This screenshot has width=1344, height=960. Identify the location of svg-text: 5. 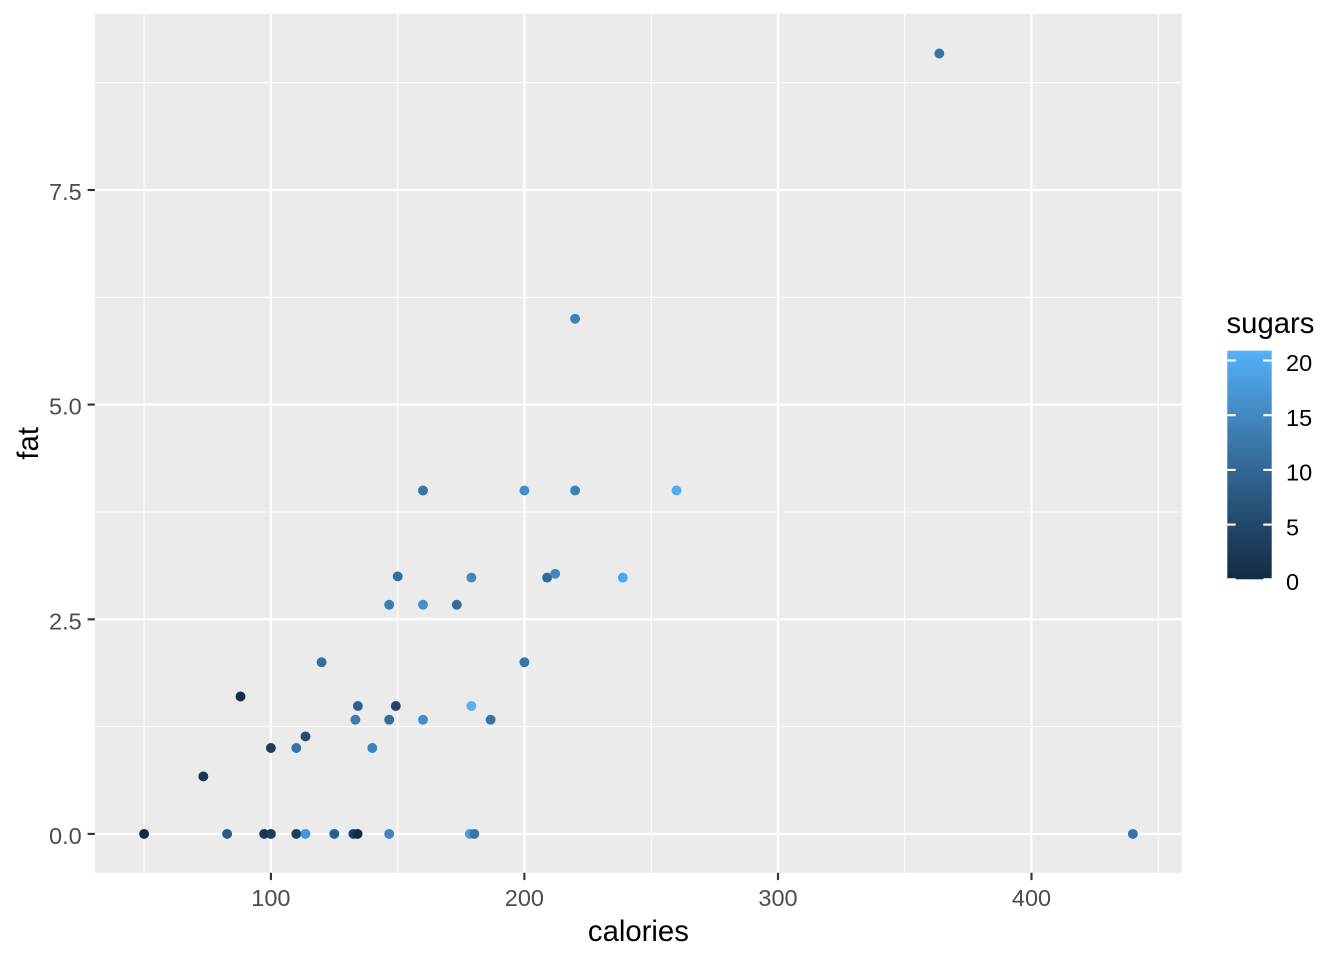
(1292, 527).